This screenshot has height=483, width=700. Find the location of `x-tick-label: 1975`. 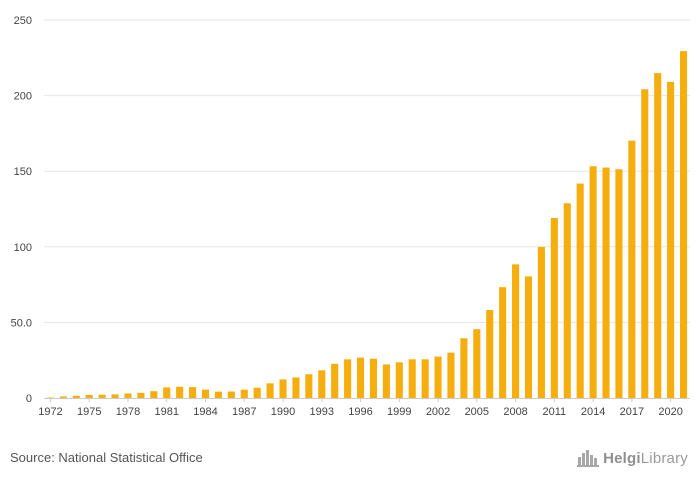

x-tick-label: 1975 is located at coordinates (89, 412).